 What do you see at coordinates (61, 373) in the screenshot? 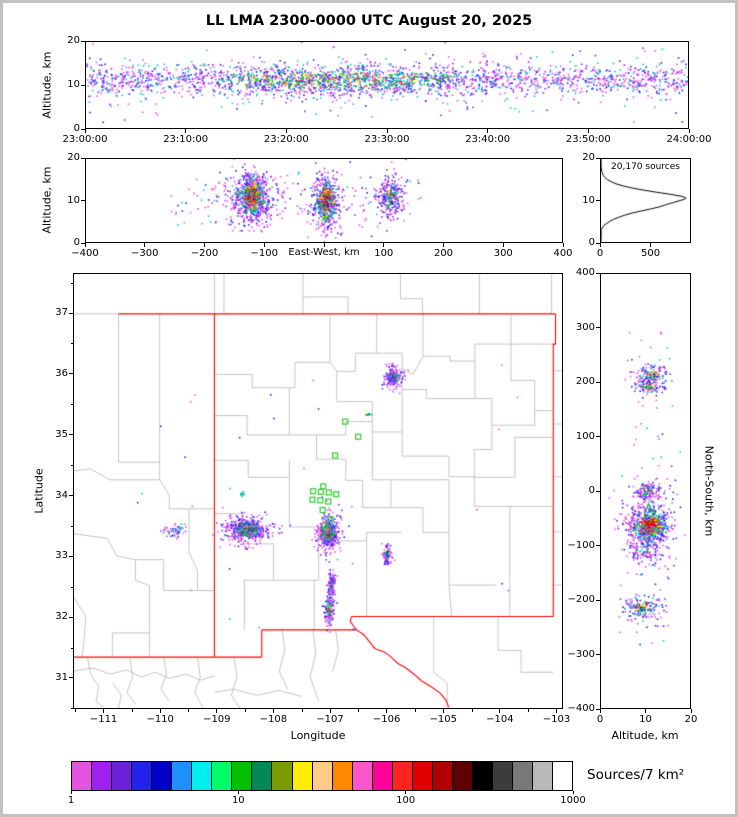
I see `tick-label: 36` at bounding box center [61, 373].